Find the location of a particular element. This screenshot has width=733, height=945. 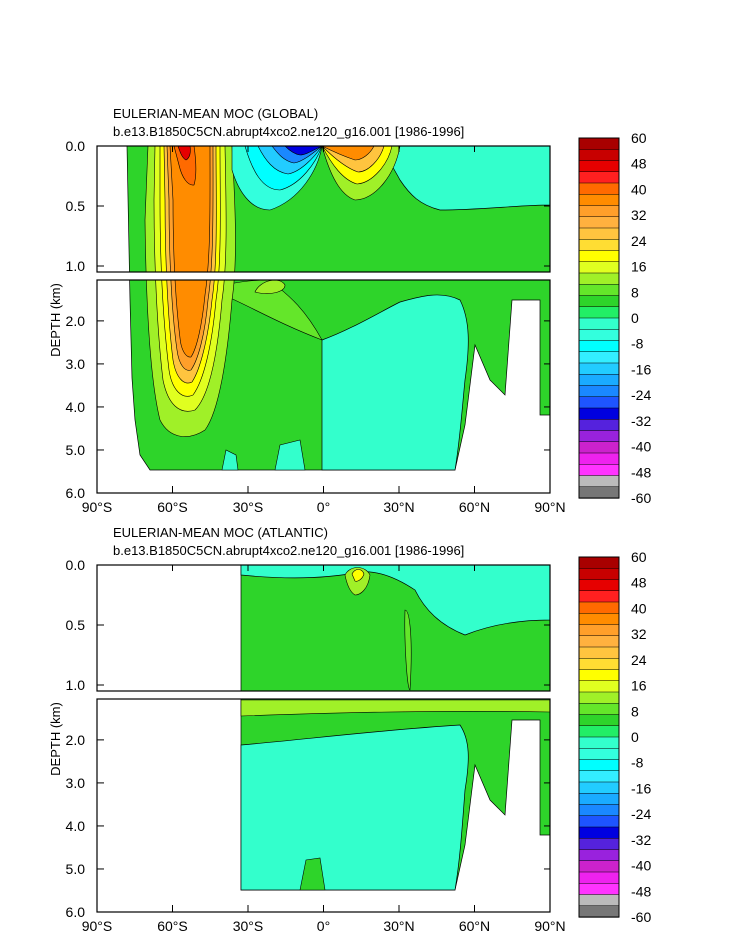

global-mid-band is located at coordinates (266, 310).